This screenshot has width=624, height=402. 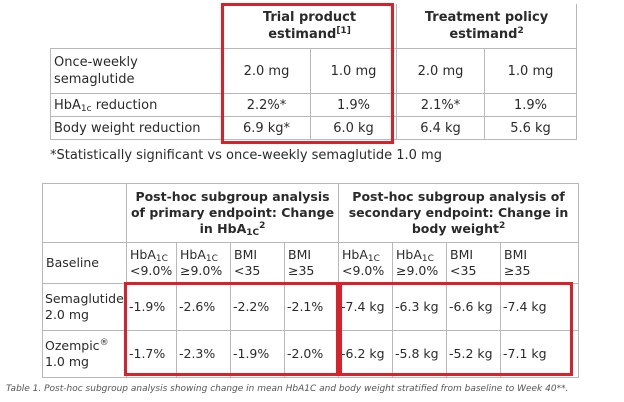 What do you see at coordinates (531, 128) in the screenshot?
I see `table-cell: 5.6 kg` at bounding box center [531, 128].